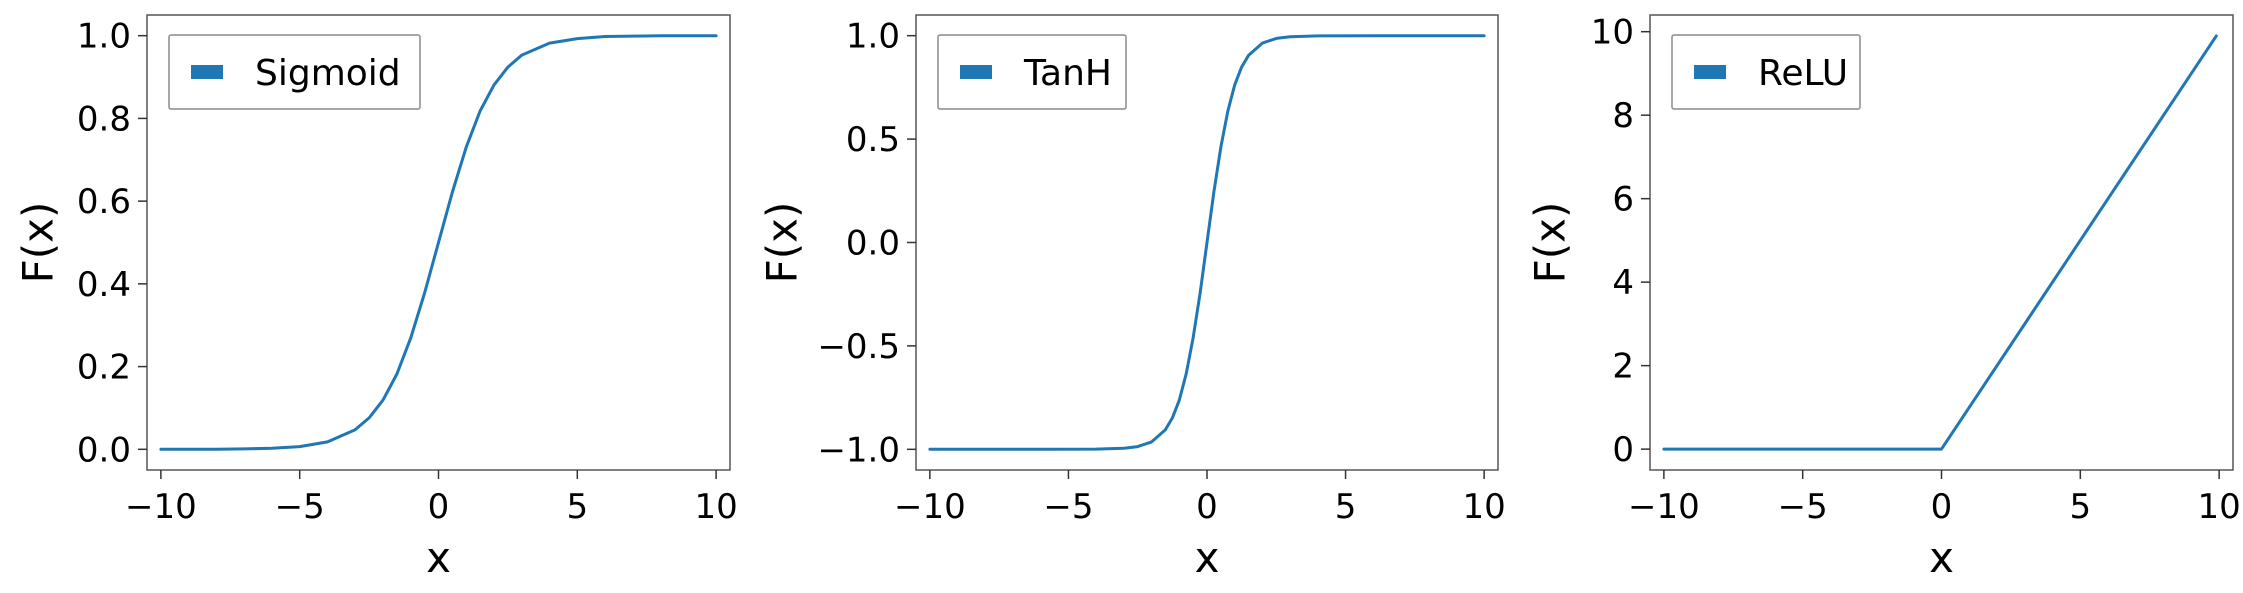 The height and width of the screenshot is (593, 2243). Describe the element at coordinates (1623, 200) in the screenshot. I see `y-tick-label: 6` at that location.